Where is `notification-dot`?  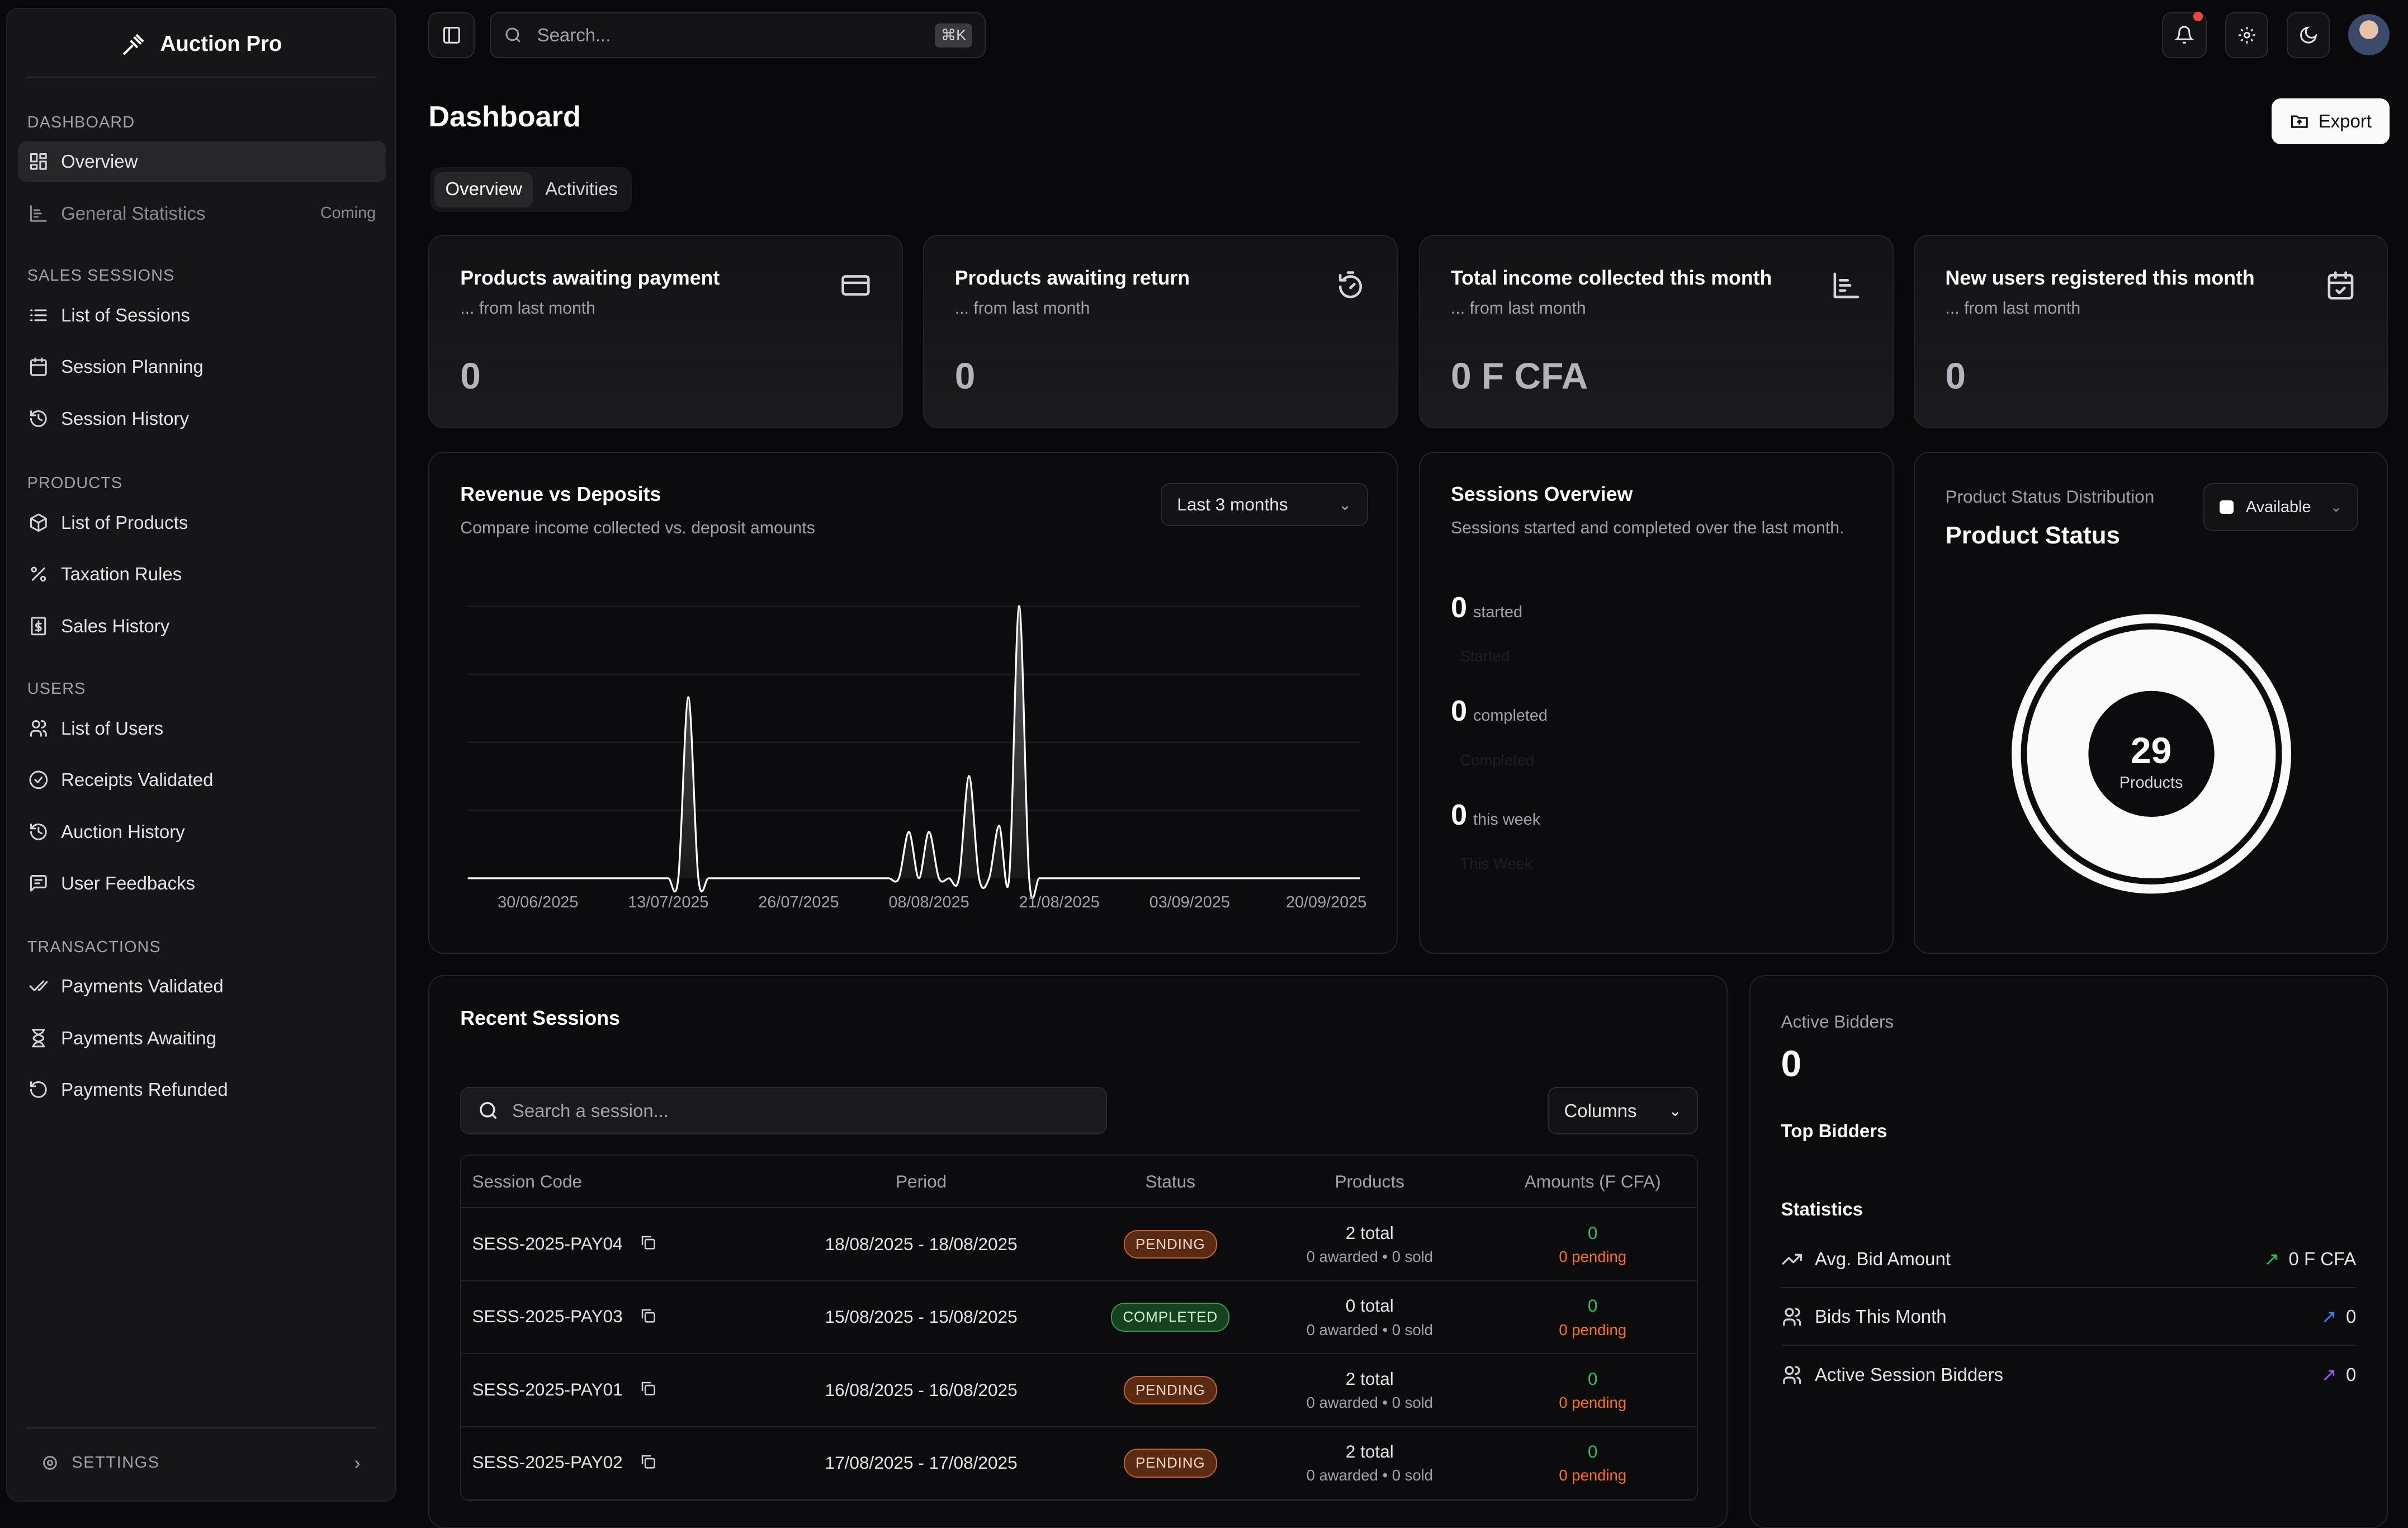
notification-dot is located at coordinates (2198, 17).